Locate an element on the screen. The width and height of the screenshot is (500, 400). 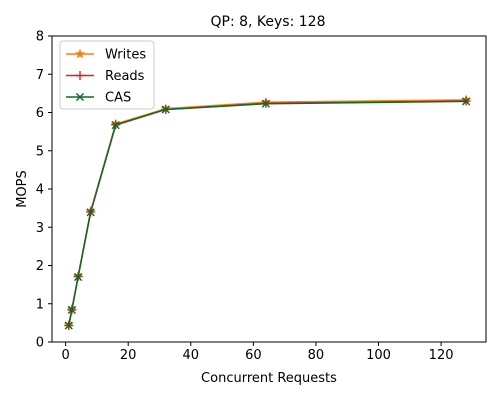
y-tick-label: 1 is located at coordinates (40, 304).